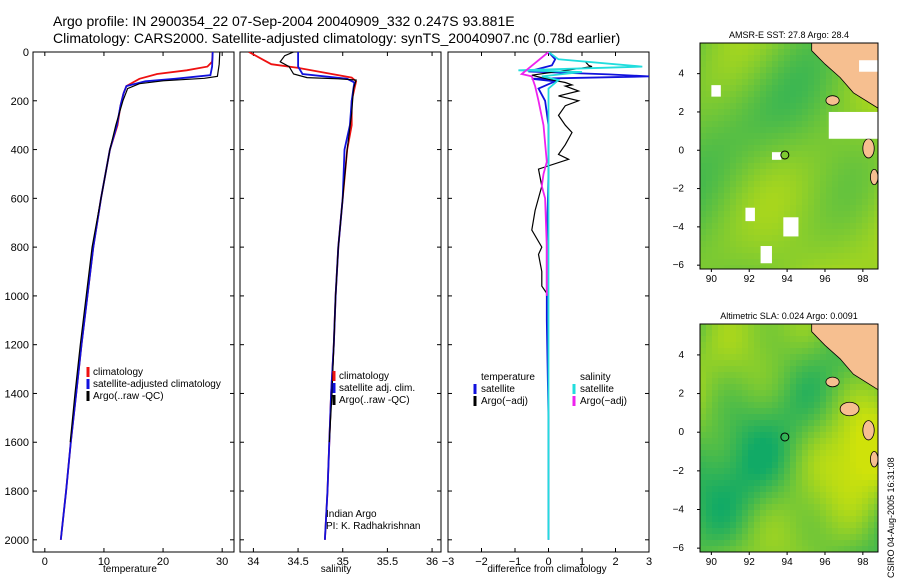 This screenshot has height=580, width=900. What do you see at coordinates (17, 346) in the screenshot?
I see `depth-tick-label: 1200` at bounding box center [17, 346].